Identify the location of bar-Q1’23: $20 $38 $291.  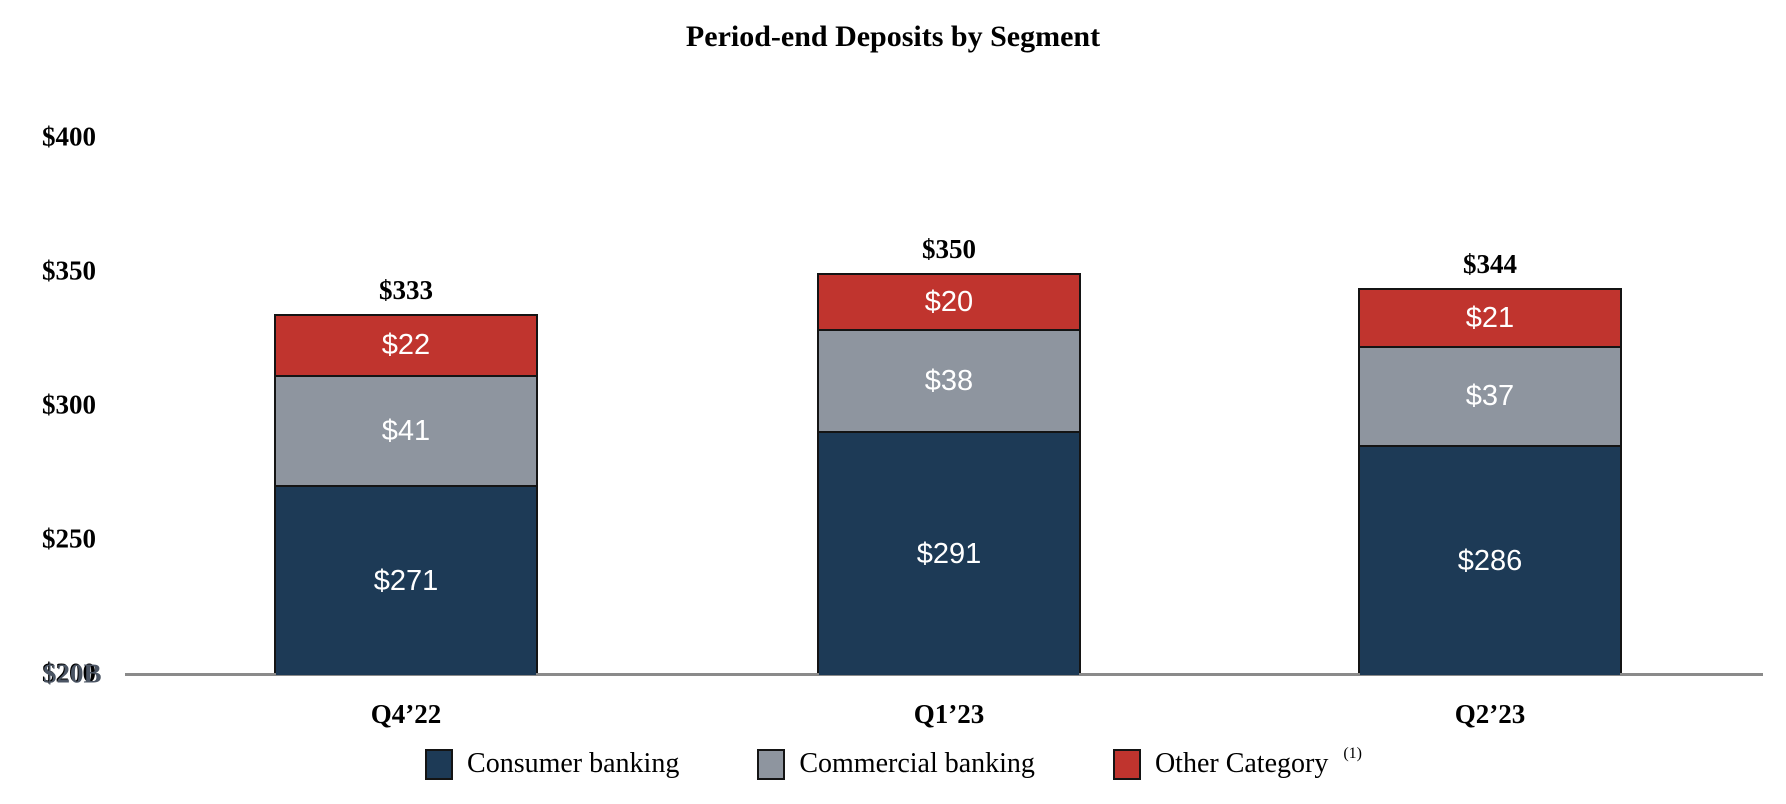
(949, 474).